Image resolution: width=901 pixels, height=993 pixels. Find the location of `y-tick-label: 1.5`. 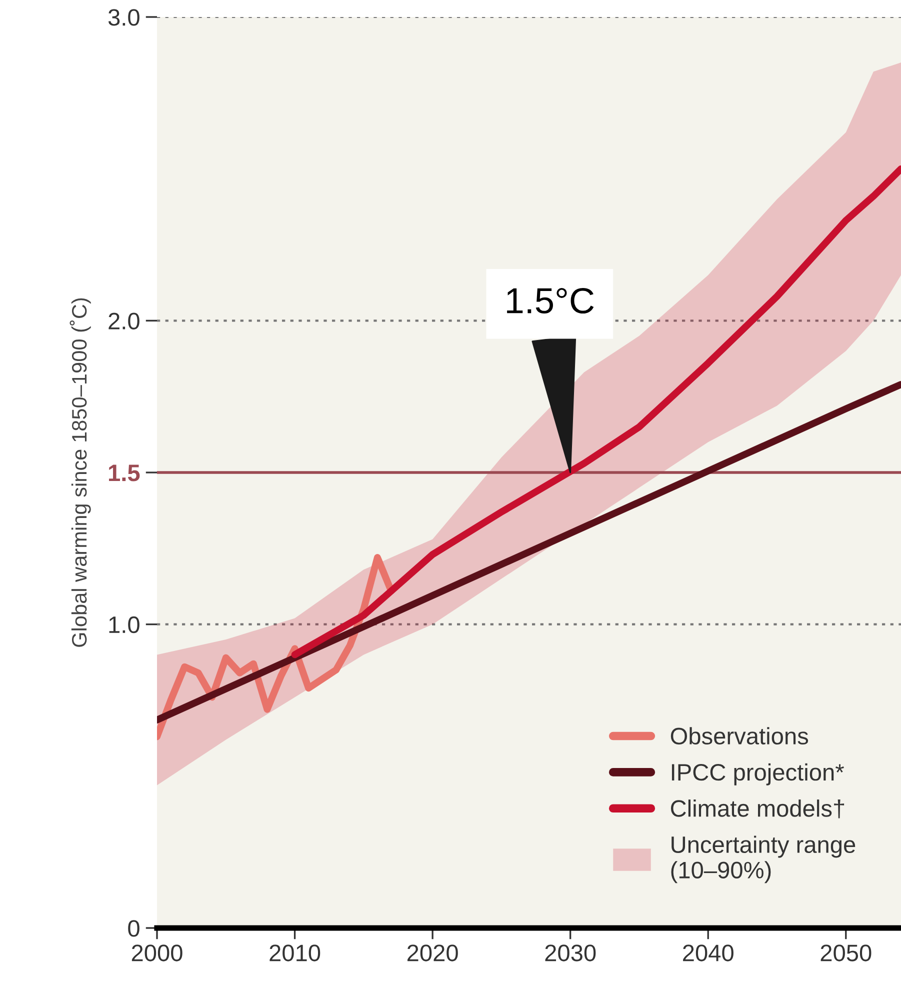

y-tick-label: 1.5 is located at coordinates (124, 473).